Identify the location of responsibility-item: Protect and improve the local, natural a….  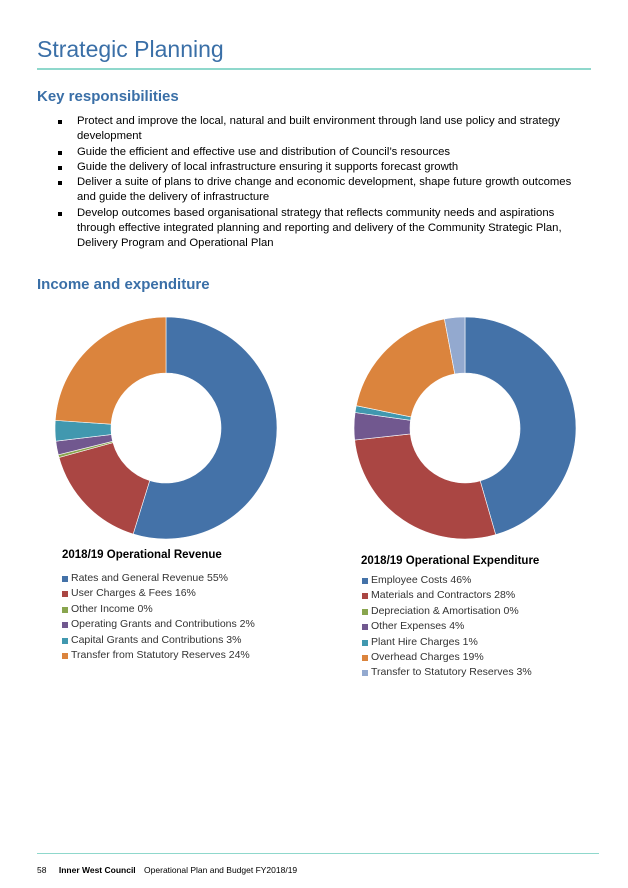
(323, 129).